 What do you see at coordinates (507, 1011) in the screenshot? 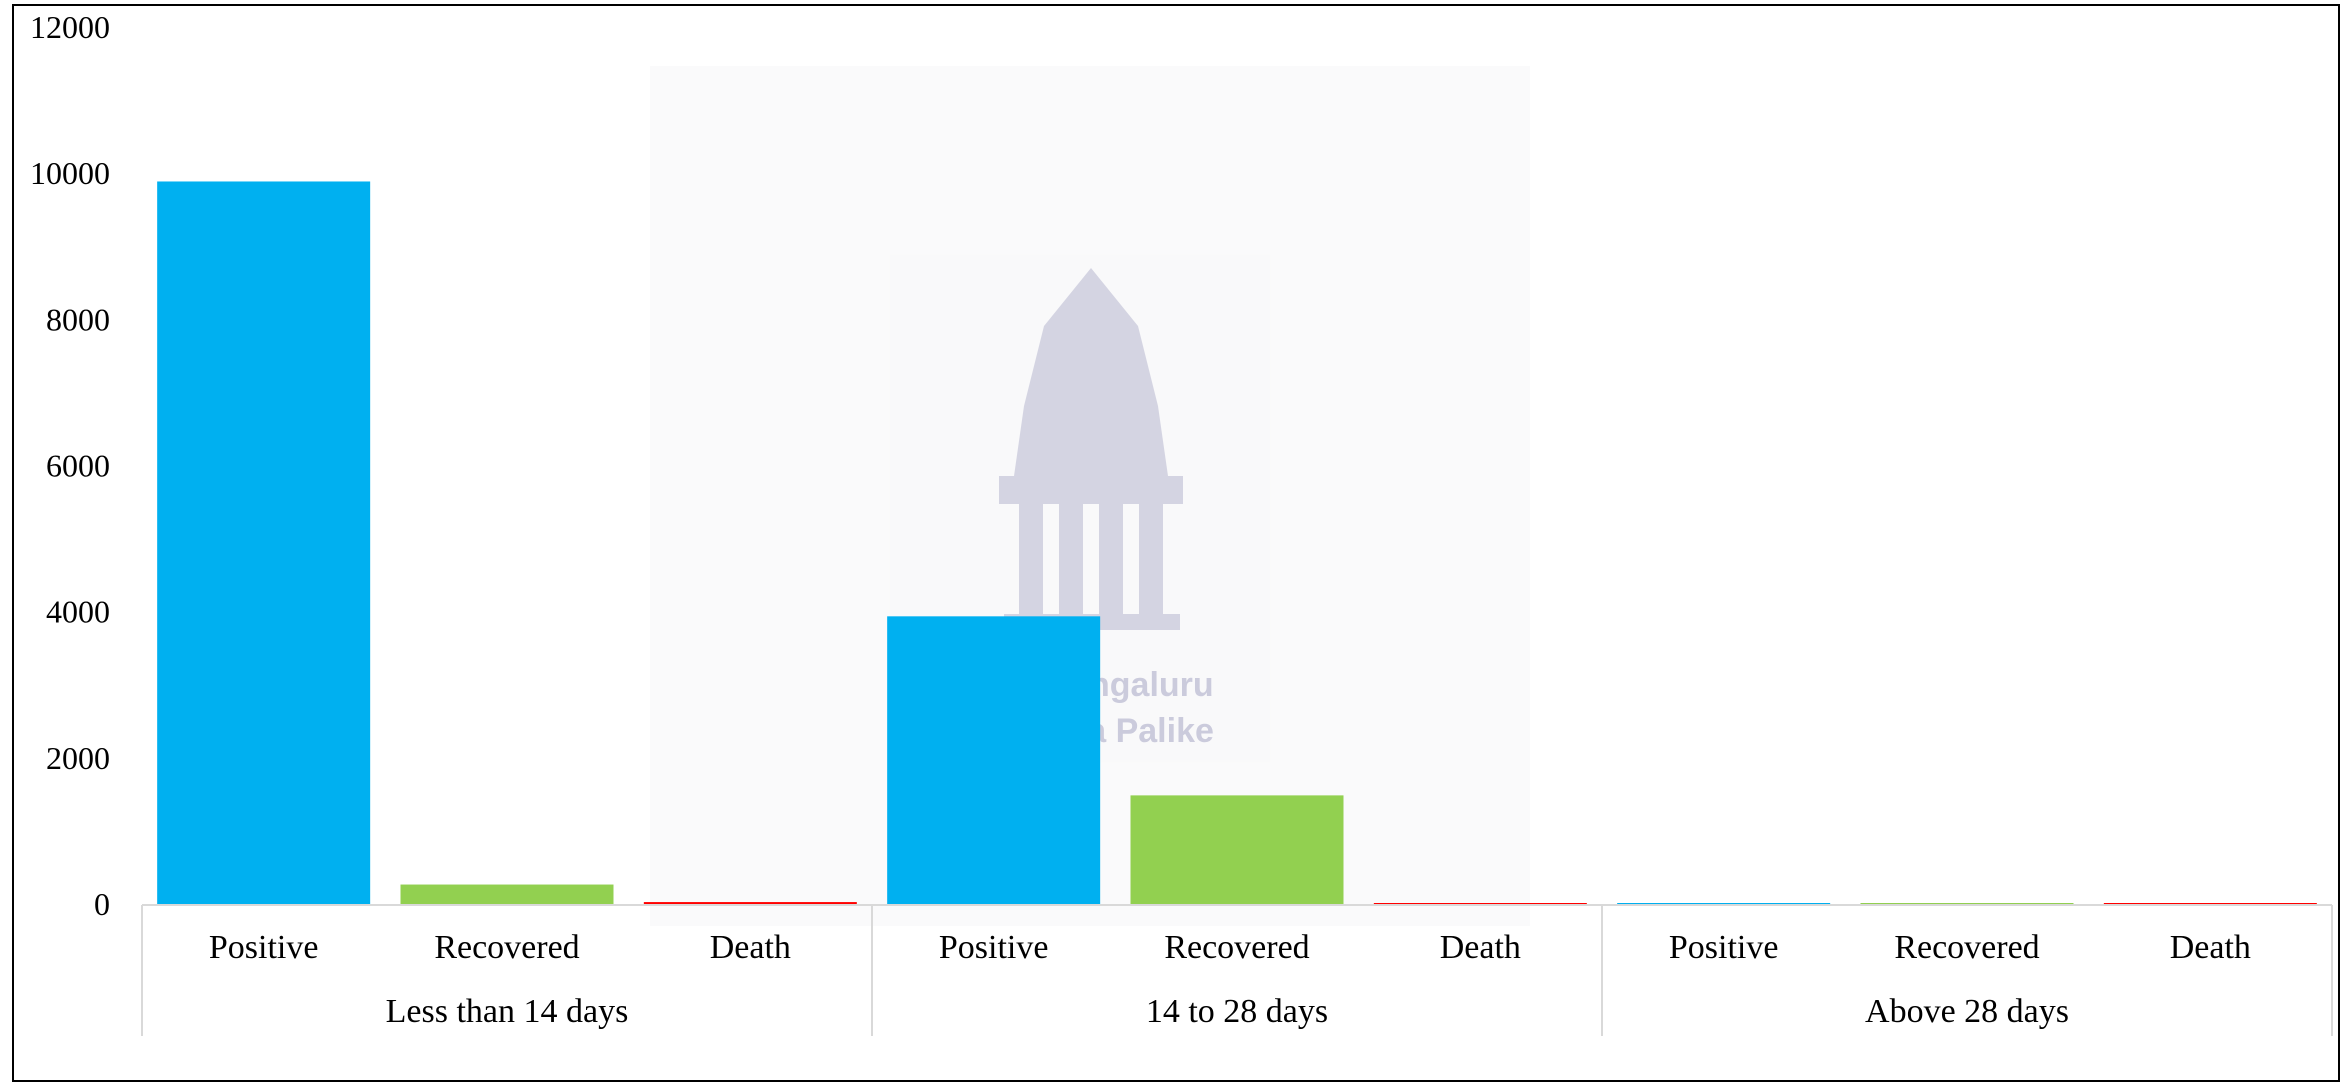
I see `x-group-label: Less than 14 days` at bounding box center [507, 1011].